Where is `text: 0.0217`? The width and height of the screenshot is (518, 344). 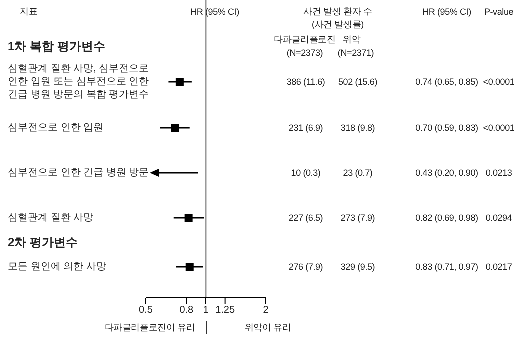 text: 0.0217 is located at coordinates (499, 267).